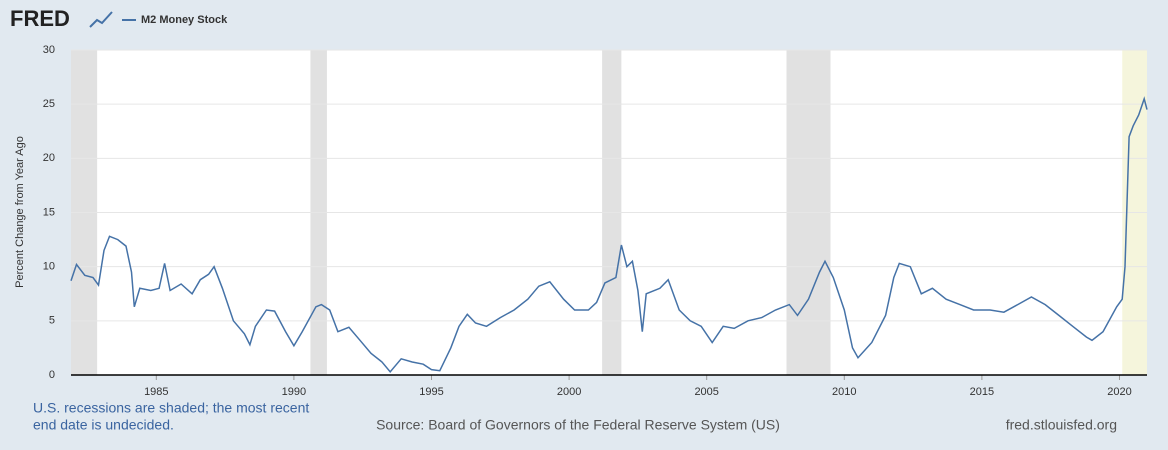  What do you see at coordinates (49, 267) in the screenshot?
I see `y-tick-label: 10` at bounding box center [49, 267].